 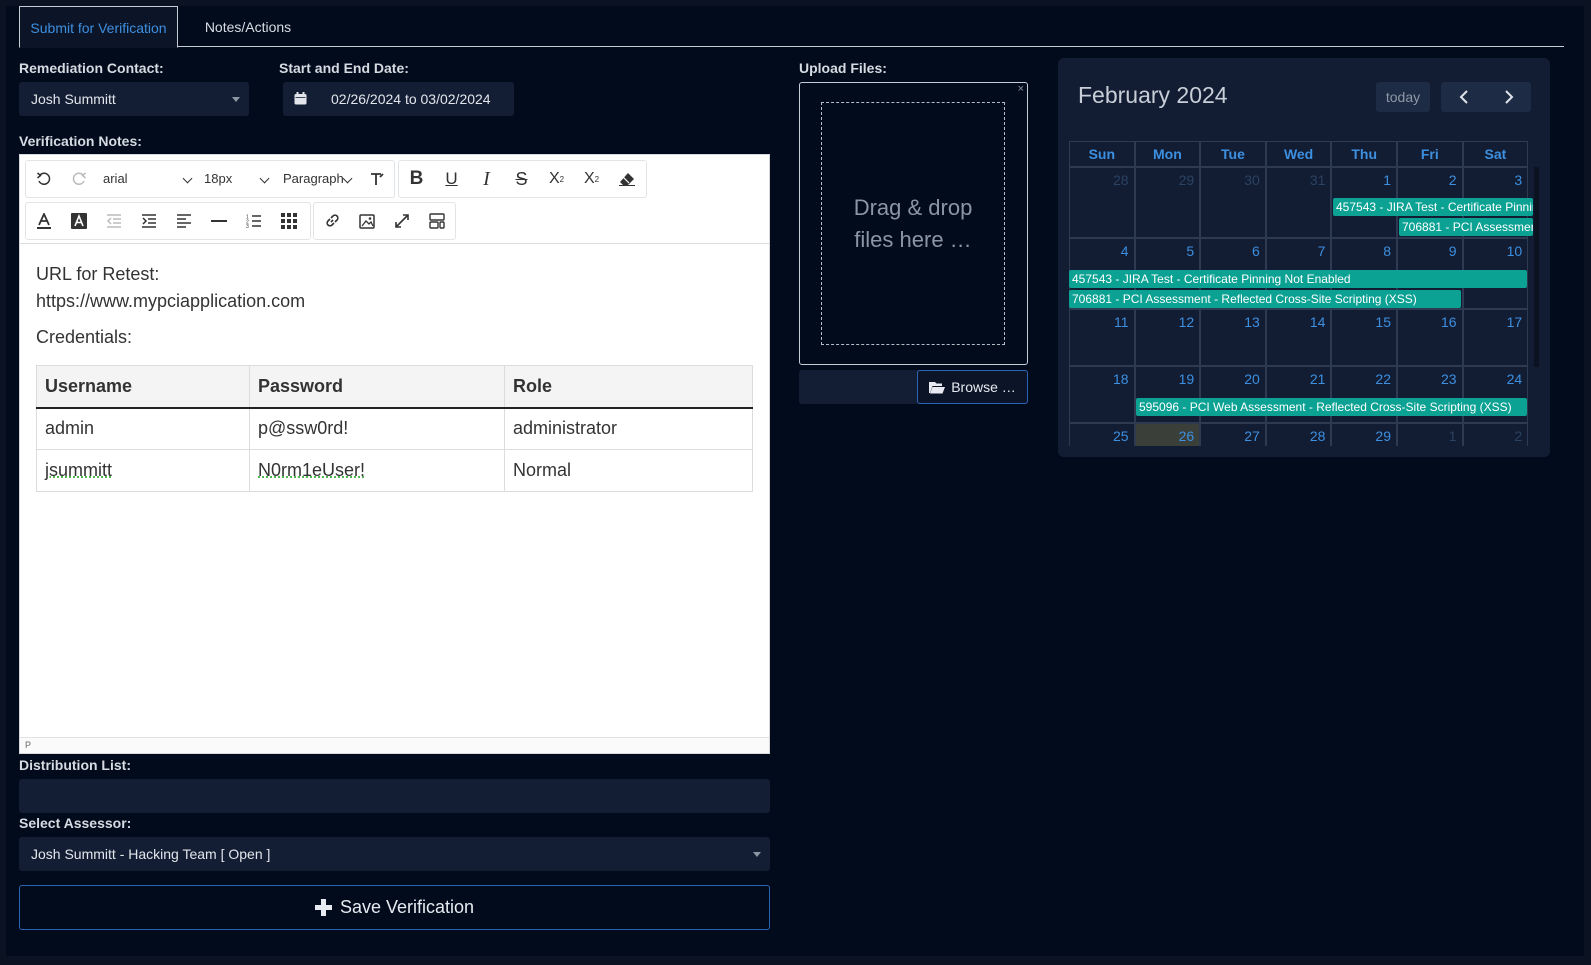 What do you see at coordinates (1463, 97) in the screenshot?
I see `prev-month-button` at bounding box center [1463, 97].